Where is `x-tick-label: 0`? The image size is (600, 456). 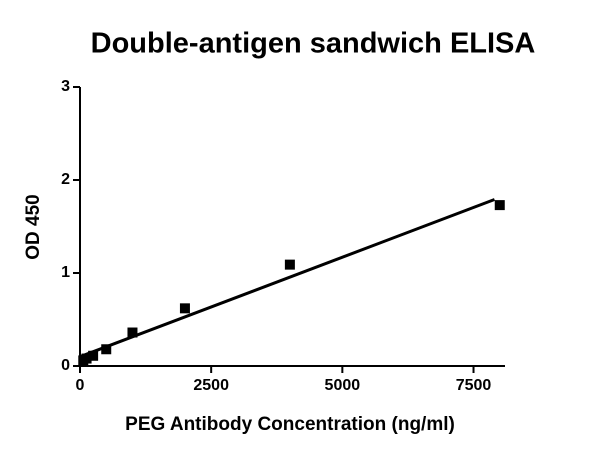 x-tick-label: 0 is located at coordinates (80, 385).